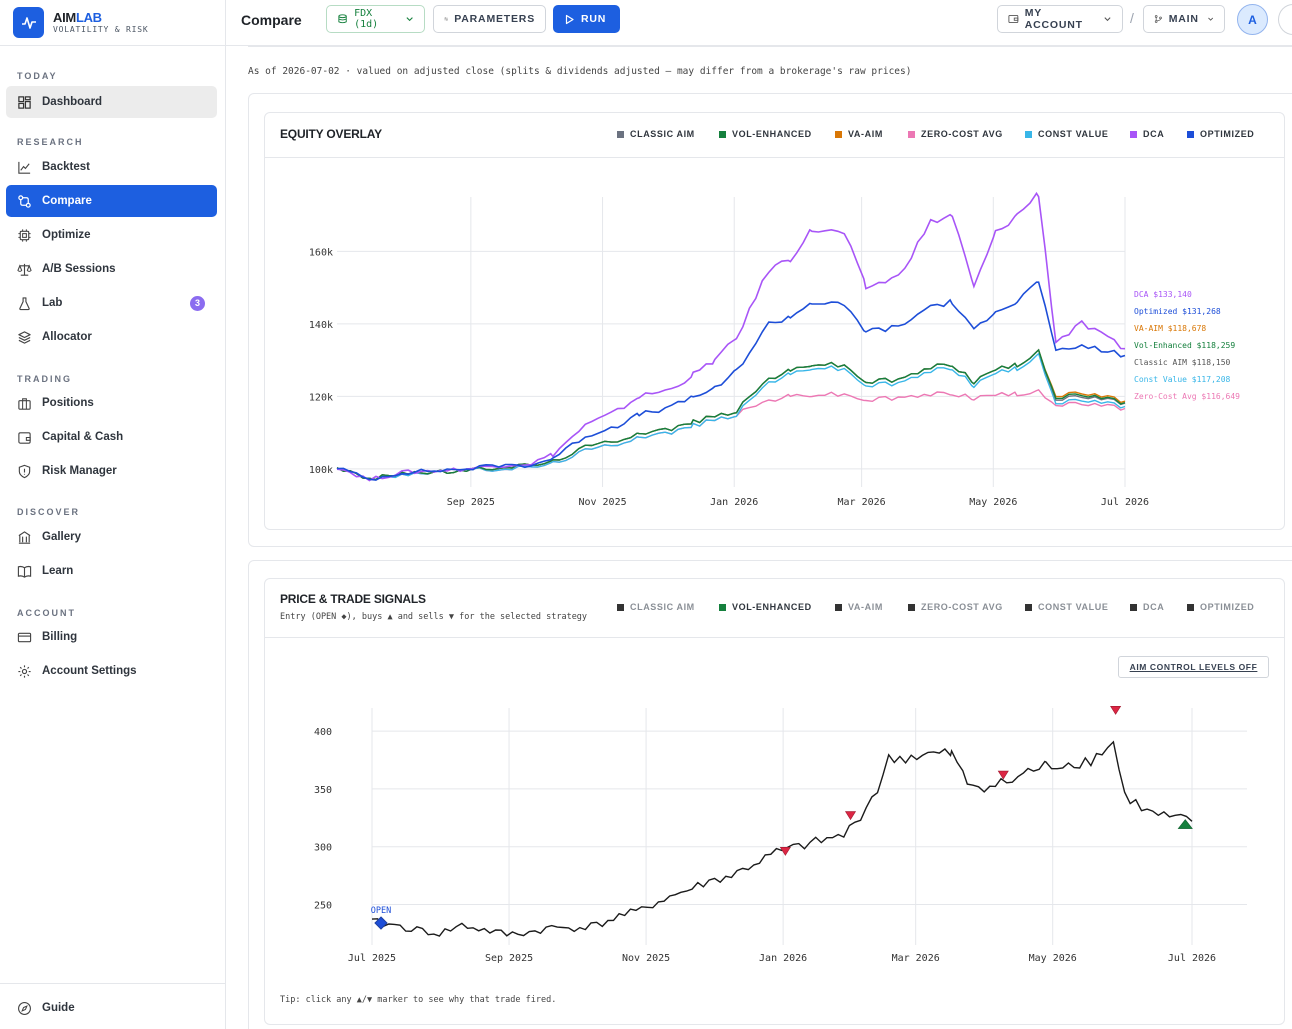  What do you see at coordinates (24, 201) in the screenshot?
I see `compare-icon` at bounding box center [24, 201].